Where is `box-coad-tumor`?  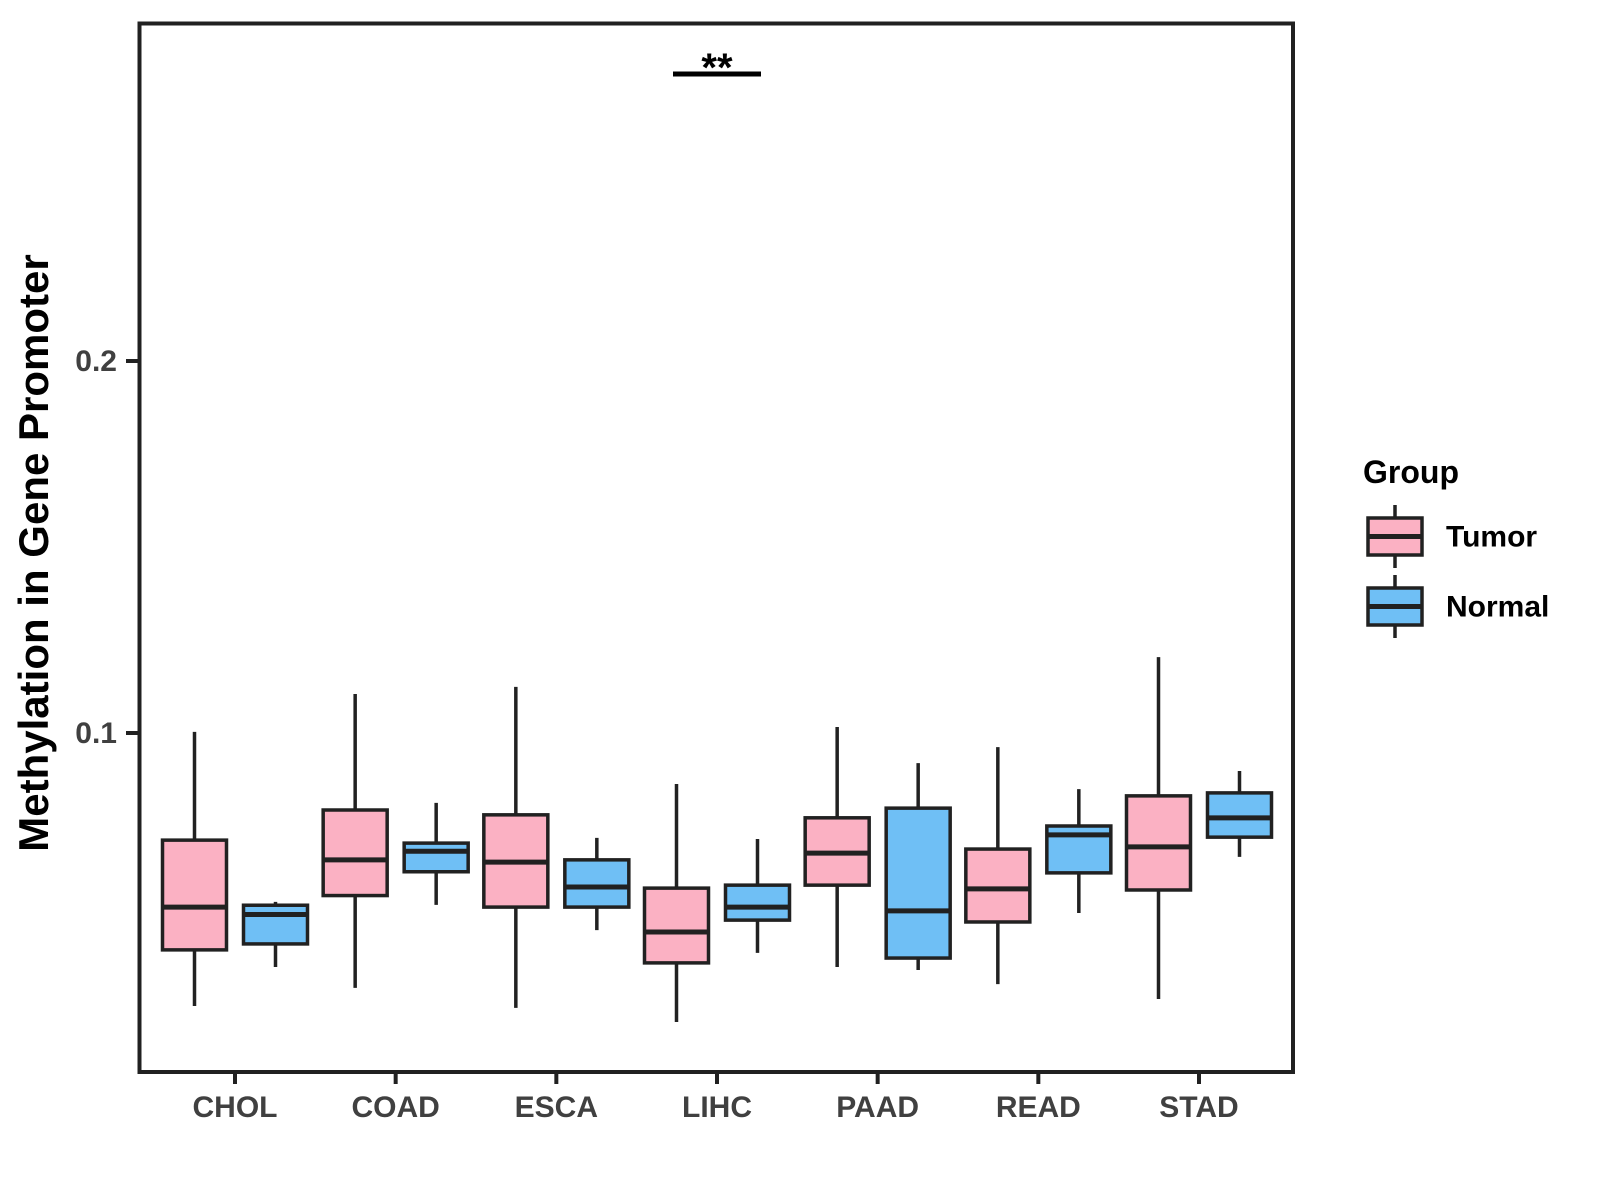 box-coad-tumor is located at coordinates (355, 840).